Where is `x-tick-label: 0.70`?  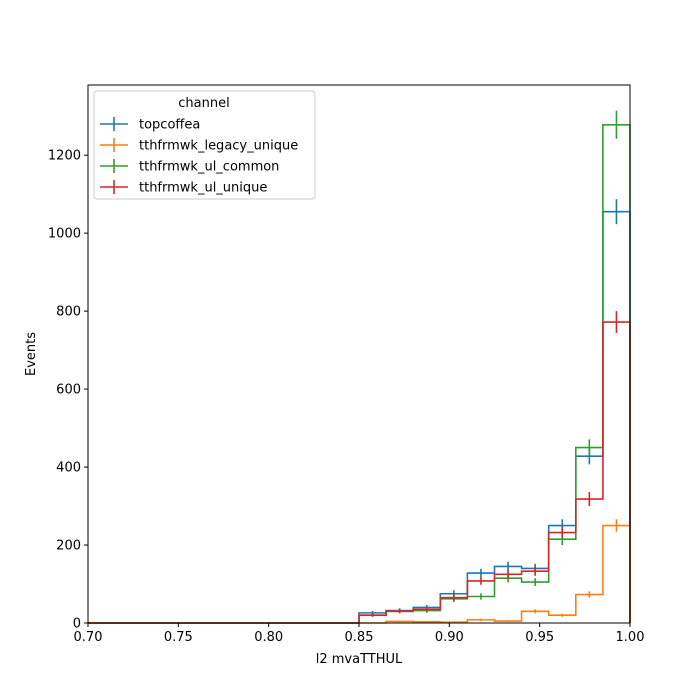
x-tick-label: 0.70 is located at coordinates (88, 637).